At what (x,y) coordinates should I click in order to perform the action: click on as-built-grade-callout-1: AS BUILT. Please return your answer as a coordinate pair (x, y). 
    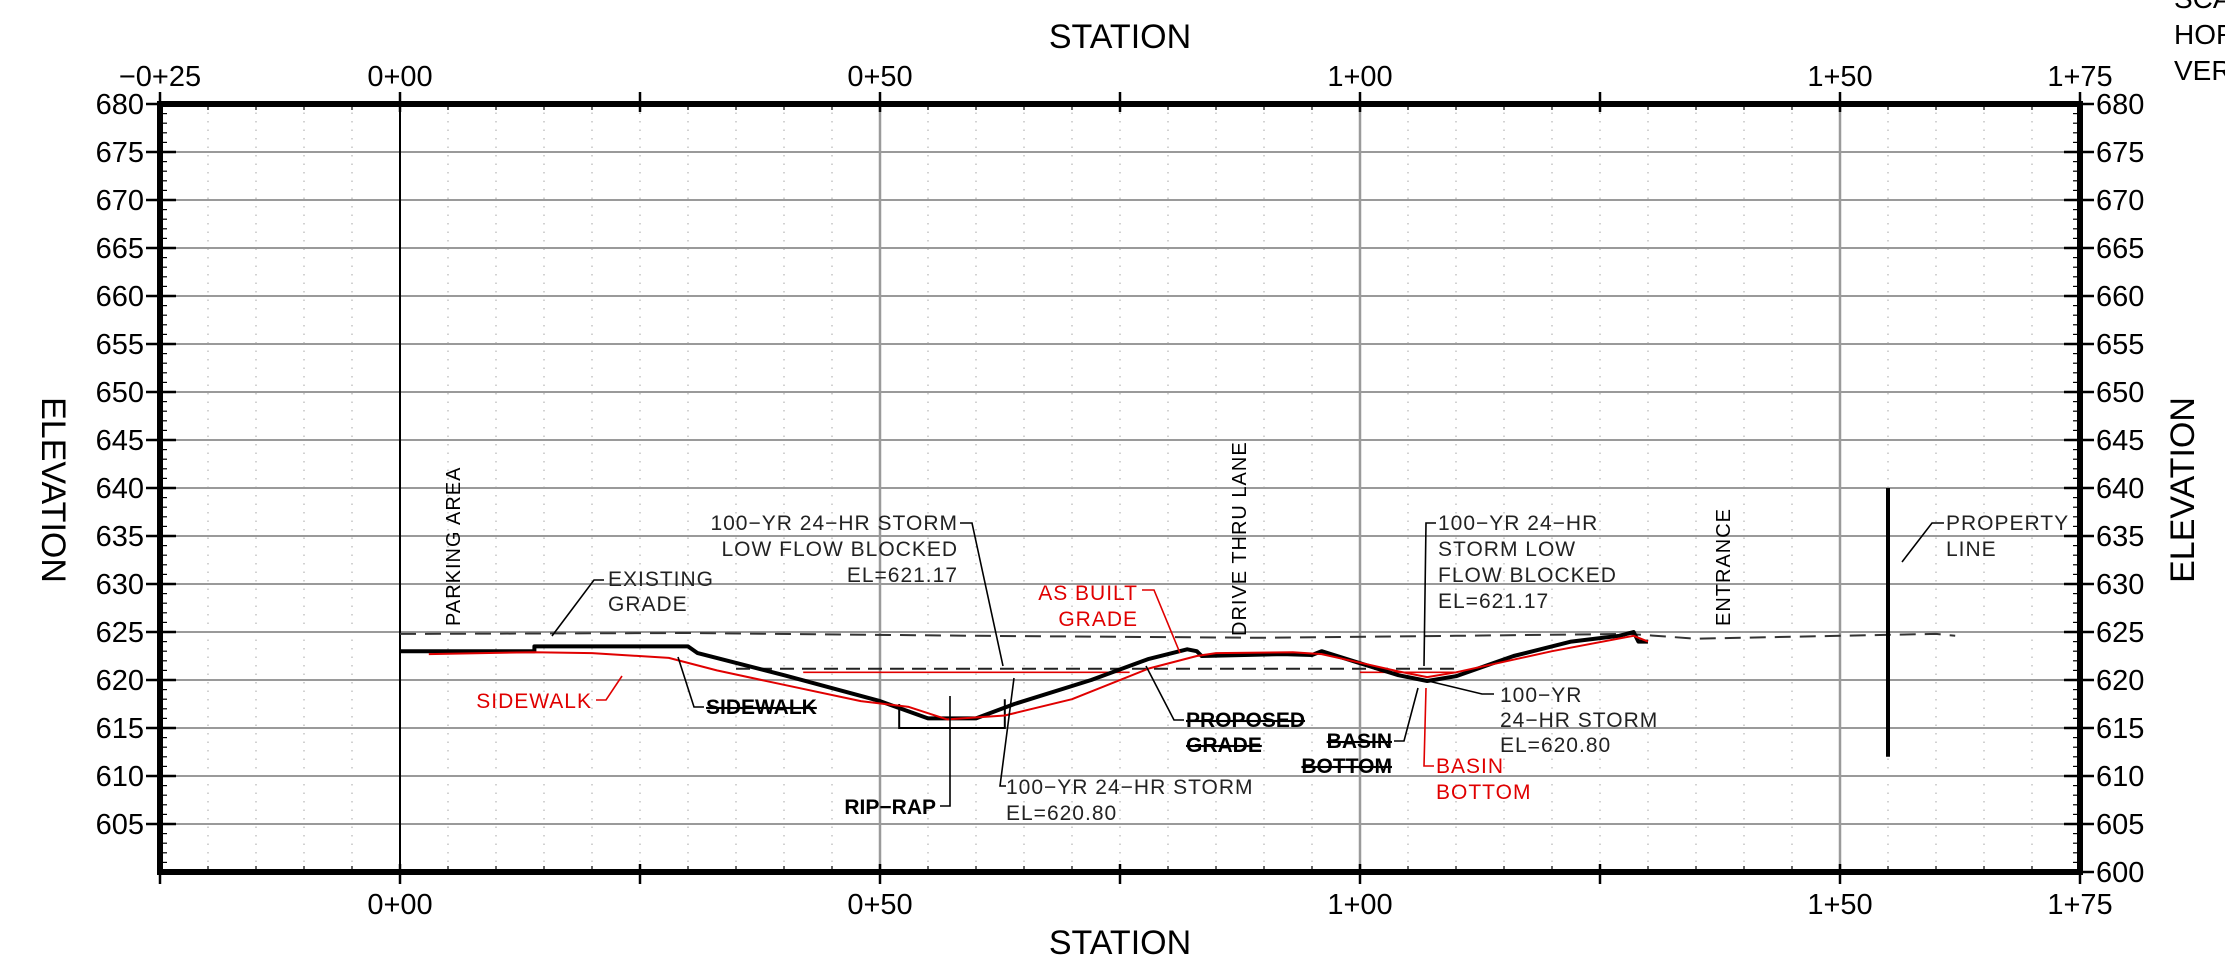
    Looking at the image, I should click on (1088, 593).